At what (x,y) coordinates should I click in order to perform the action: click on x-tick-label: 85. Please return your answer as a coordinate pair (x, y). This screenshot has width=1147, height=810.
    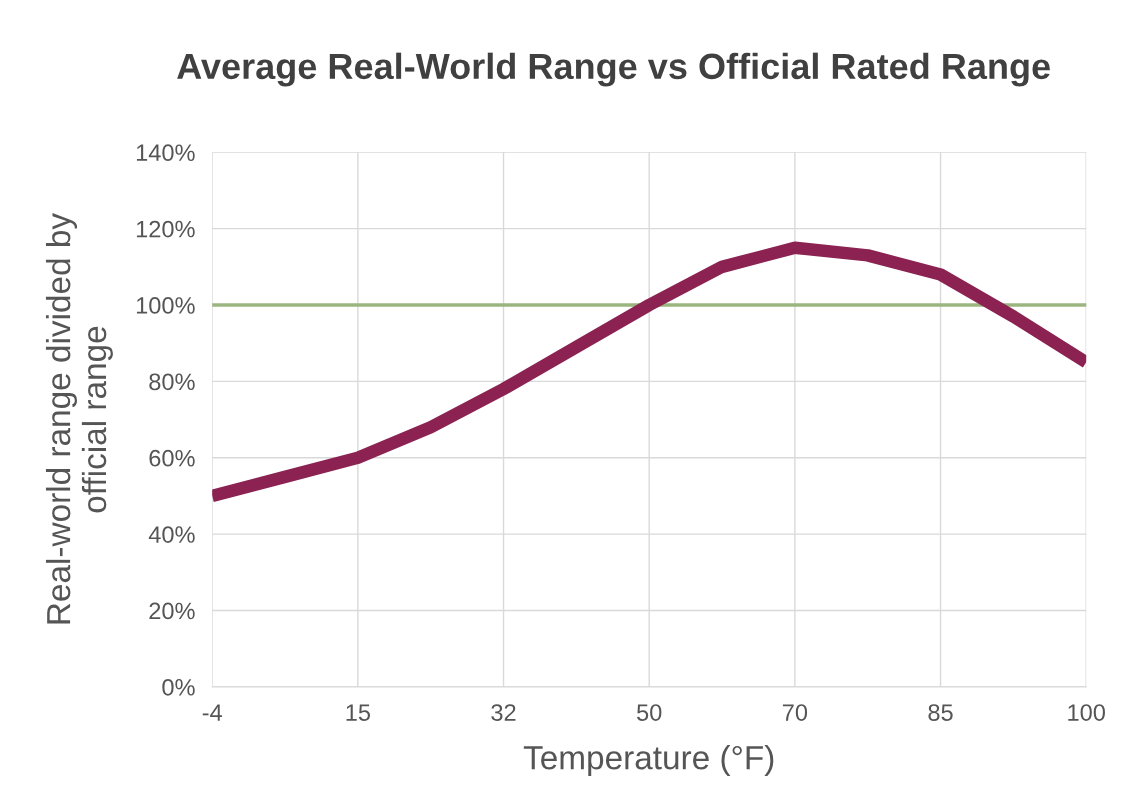
    Looking at the image, I should click on (940, 712).